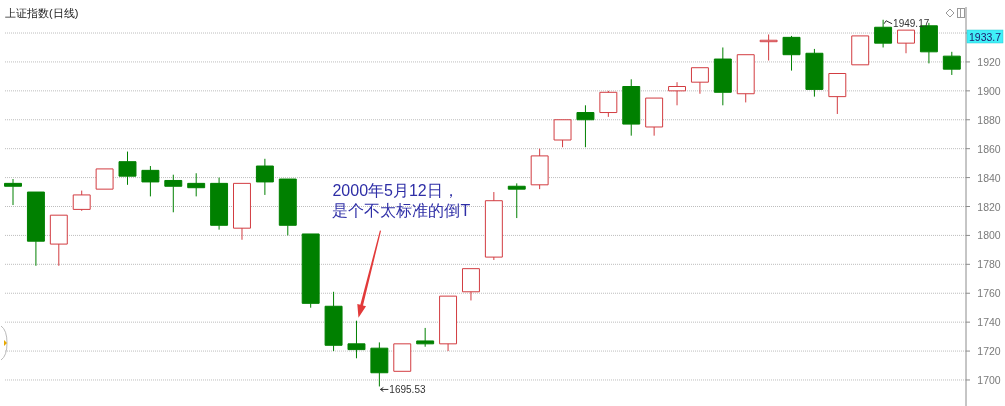  What do you see at coordinates (989, 235) in the screenshot?
I see `y-tick-label: 1800` at bounding box center [989, 235].